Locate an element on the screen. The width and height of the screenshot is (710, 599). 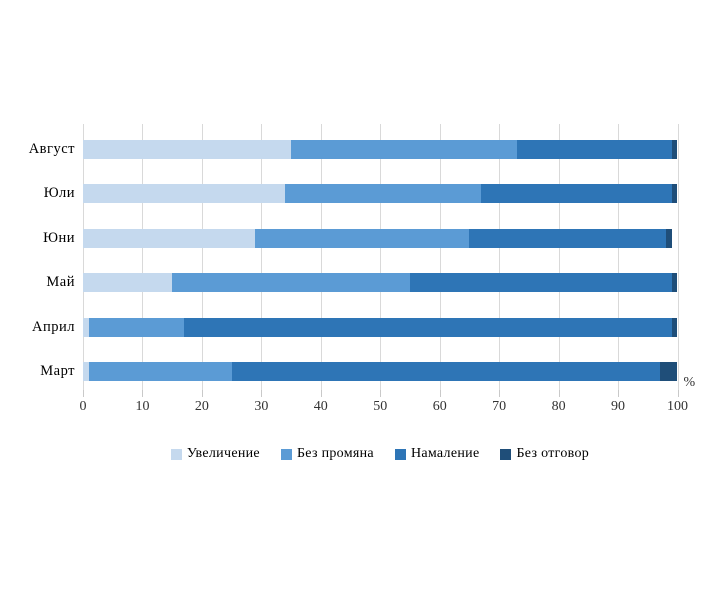
category-label-Април: Април is located at coordinates (53, 326).